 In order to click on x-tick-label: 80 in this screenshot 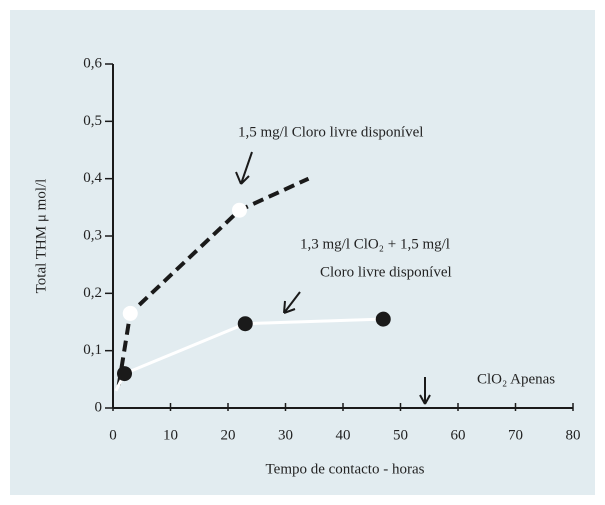, I will do `click(573, 435)`.